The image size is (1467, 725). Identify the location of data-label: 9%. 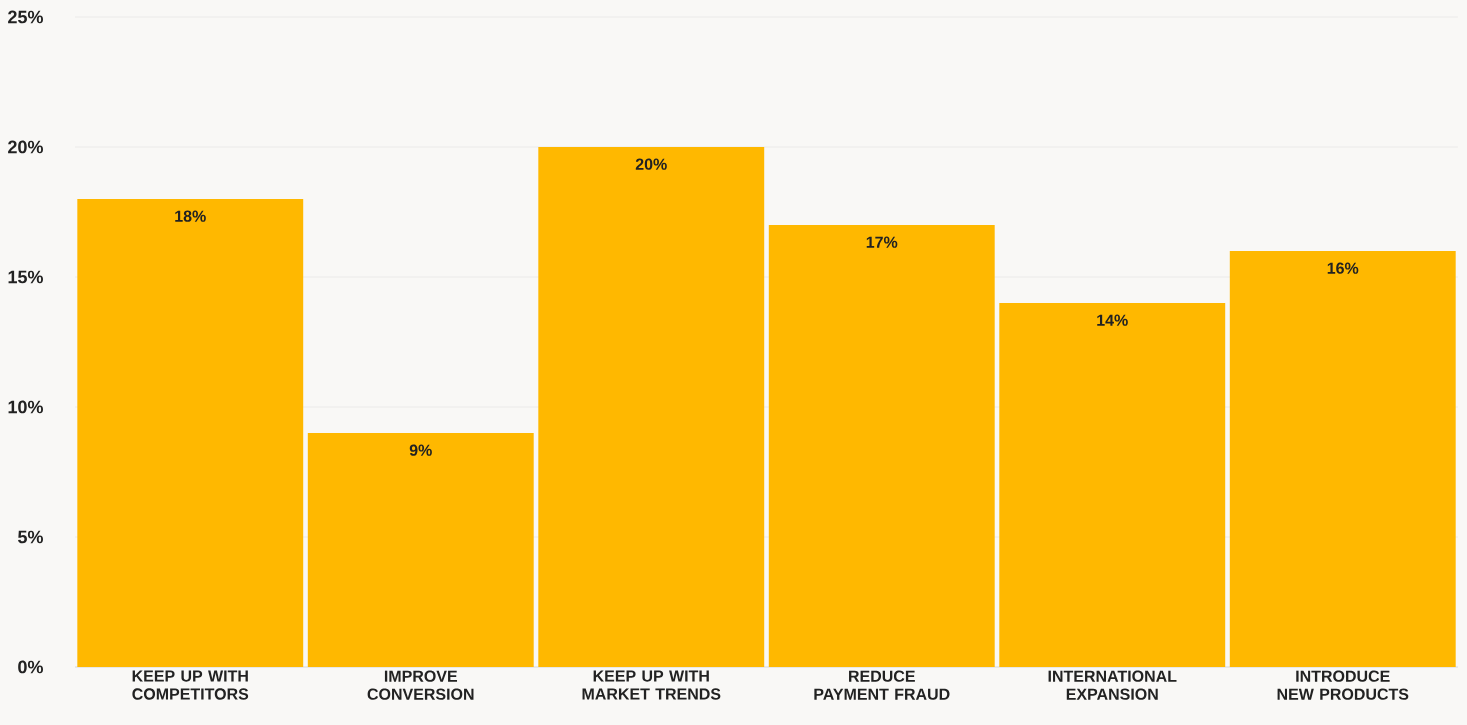
(420, 450).